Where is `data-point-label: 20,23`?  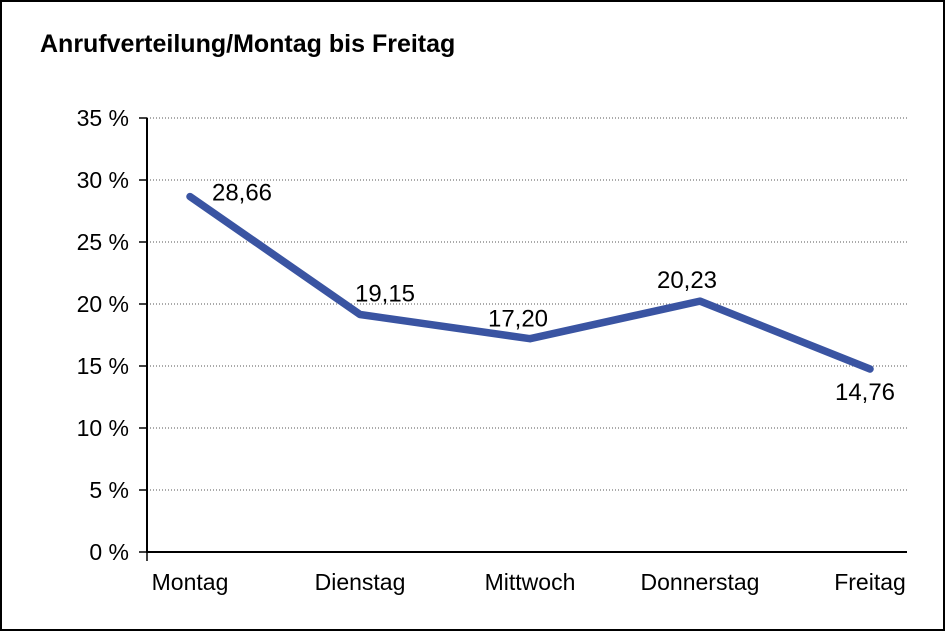 data-point-label: 20,23 is located at coordinates (687, 280).